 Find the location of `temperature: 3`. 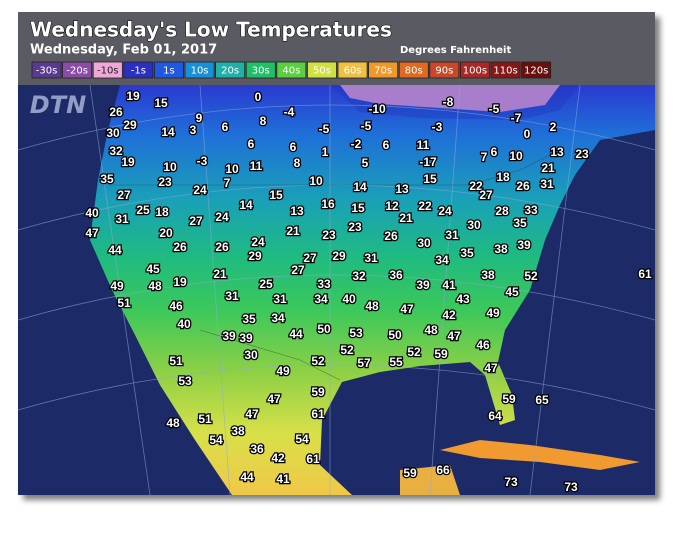

temperature: 3 is located at coordinates (193, 130).